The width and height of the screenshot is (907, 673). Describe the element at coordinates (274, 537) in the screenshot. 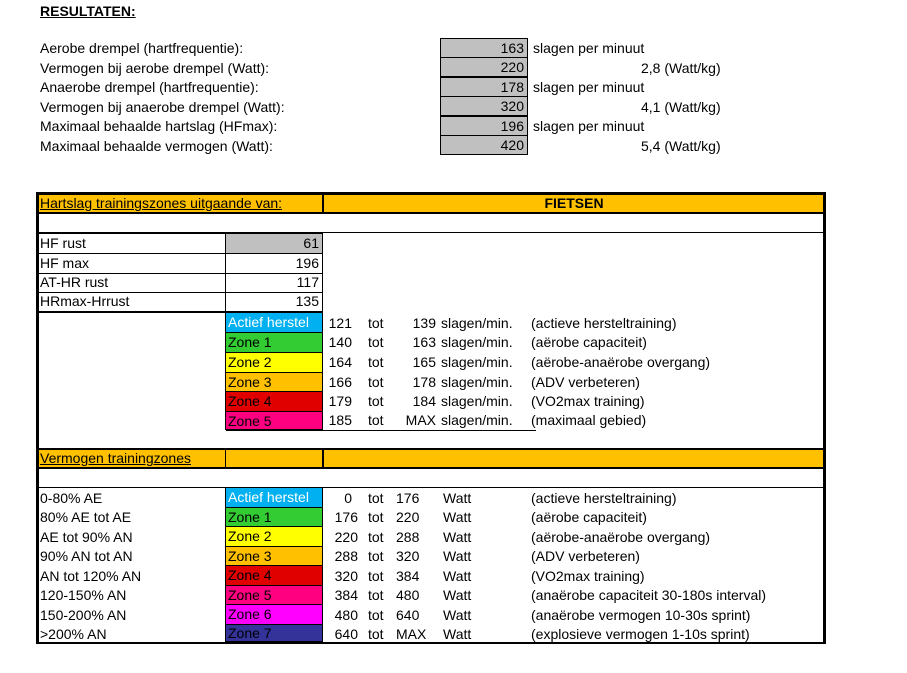

I see `power-zone-name-2: Zone 2` at that location.